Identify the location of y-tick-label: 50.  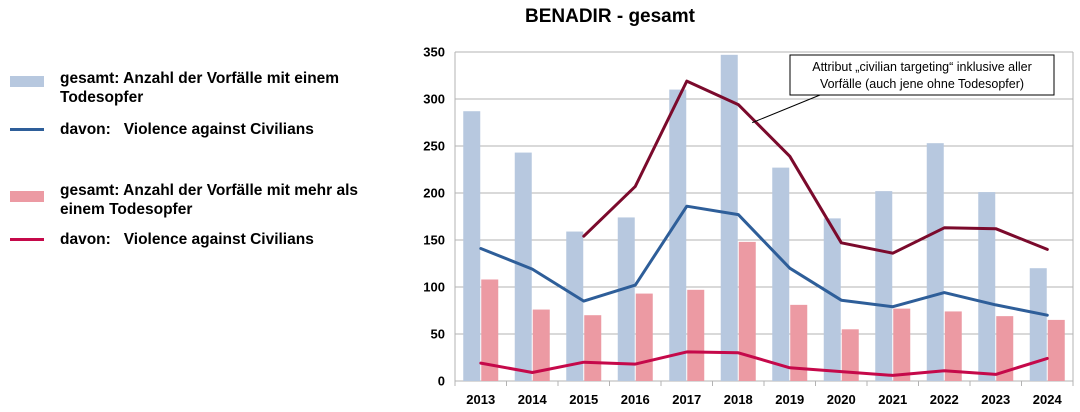
(438, 334).